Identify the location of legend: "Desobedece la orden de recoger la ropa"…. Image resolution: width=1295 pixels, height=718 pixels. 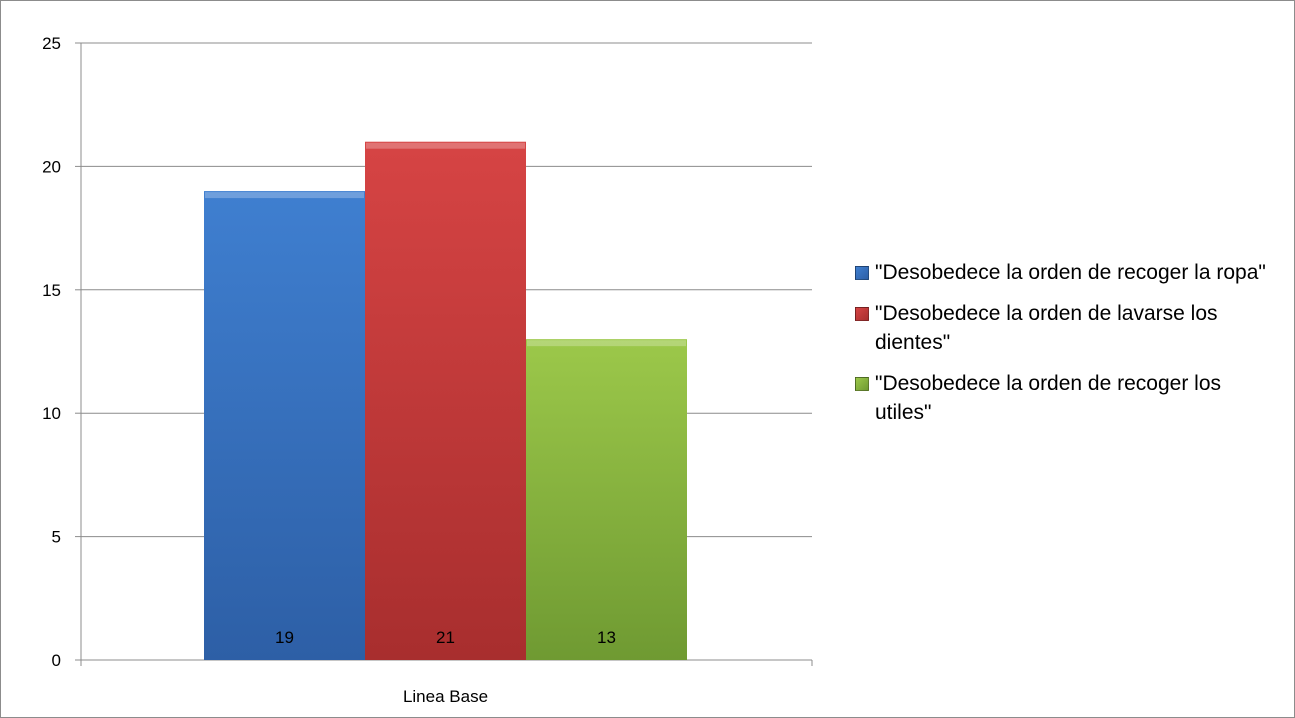
(1063, 348).